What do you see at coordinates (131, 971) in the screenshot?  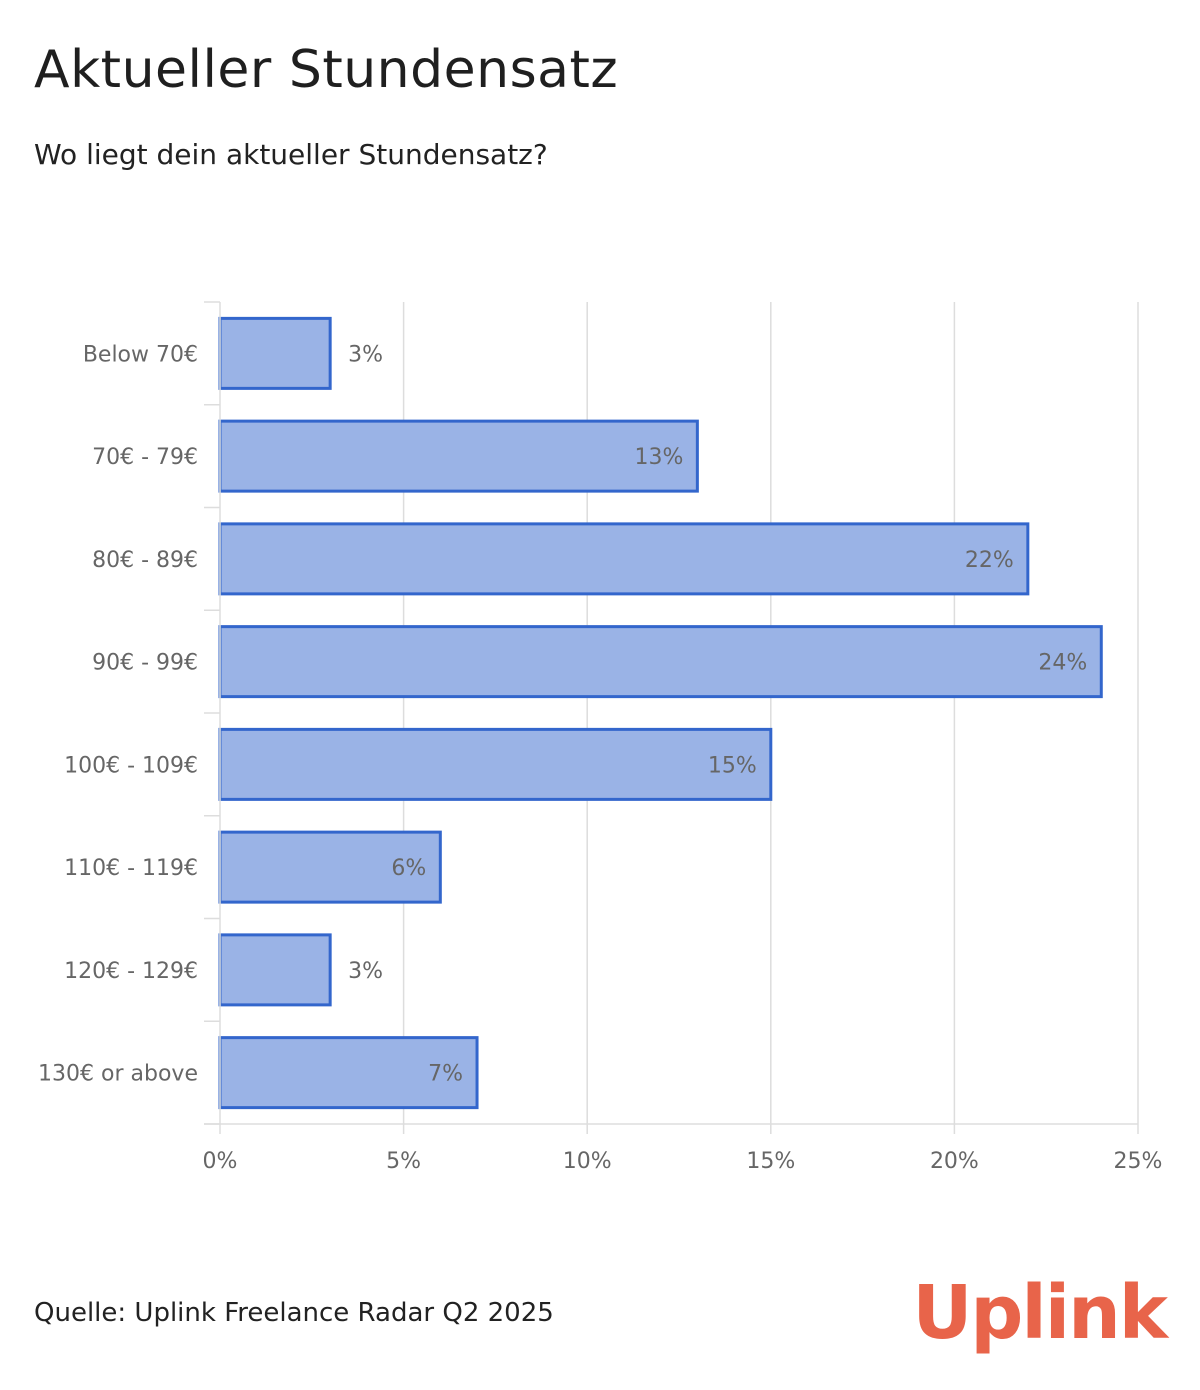 I see `category-label: 120€ - 129€` at bounding box center [131, 971].